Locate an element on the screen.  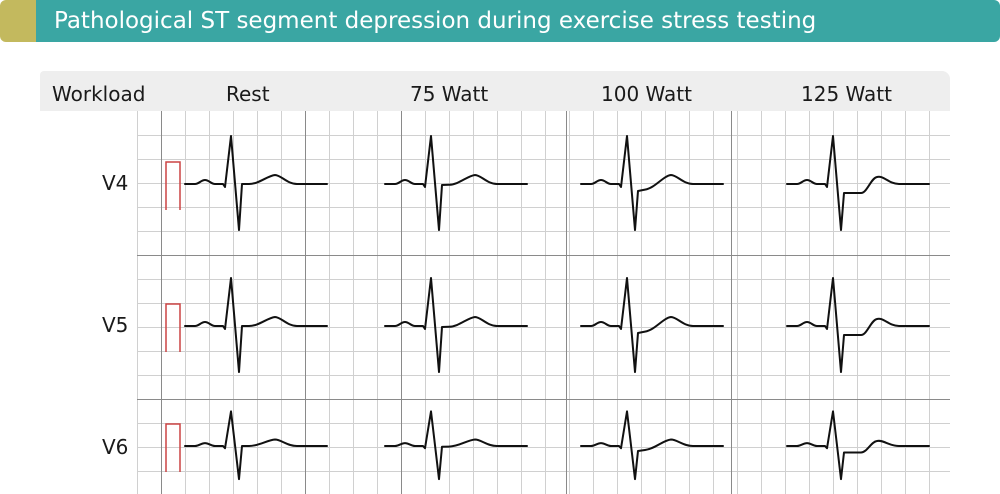
lead-label-v4: V4 is located at coordinates (115, 183).